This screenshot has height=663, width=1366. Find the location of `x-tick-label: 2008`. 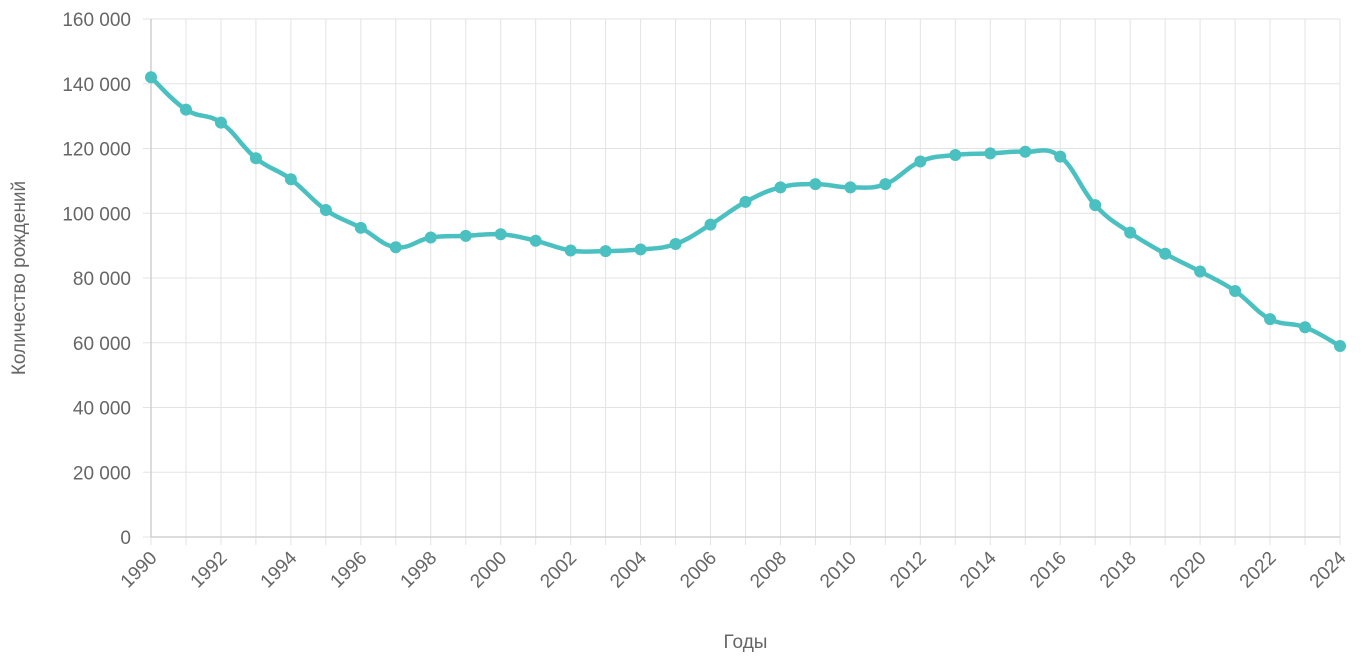

x-tick-label: 2008 is located at coordinates (768, 570).